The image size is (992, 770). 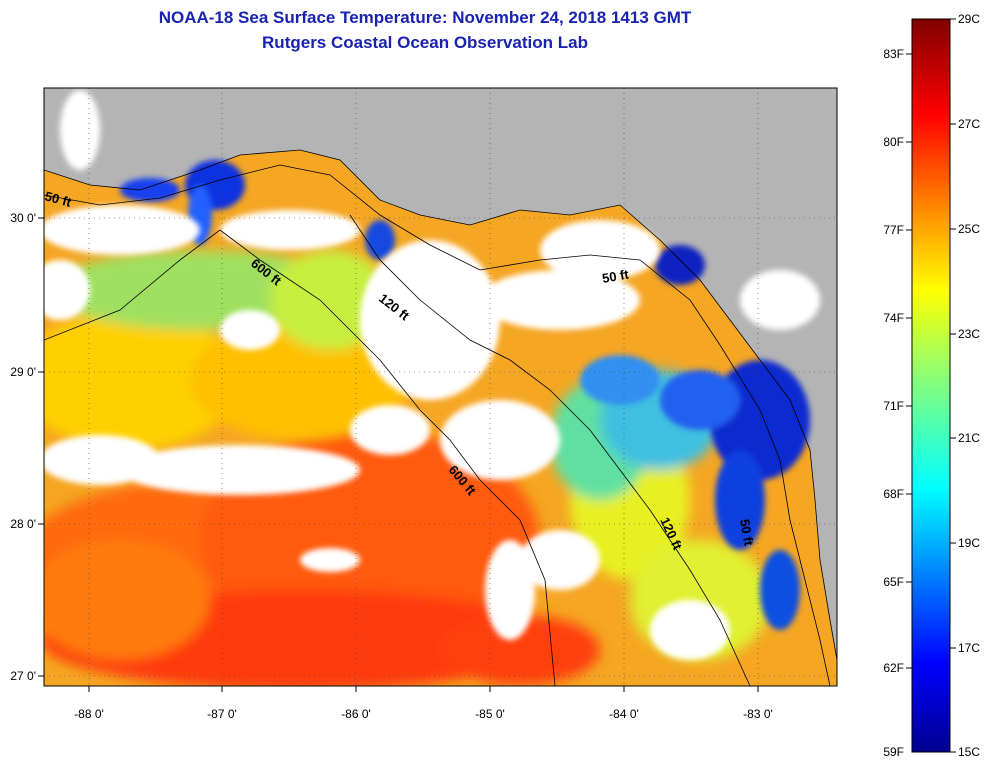 What do you see at coordinates (23, 524) in the screenshot?
I see `lat-label: 28 0'` at bounding box center [23, 524].